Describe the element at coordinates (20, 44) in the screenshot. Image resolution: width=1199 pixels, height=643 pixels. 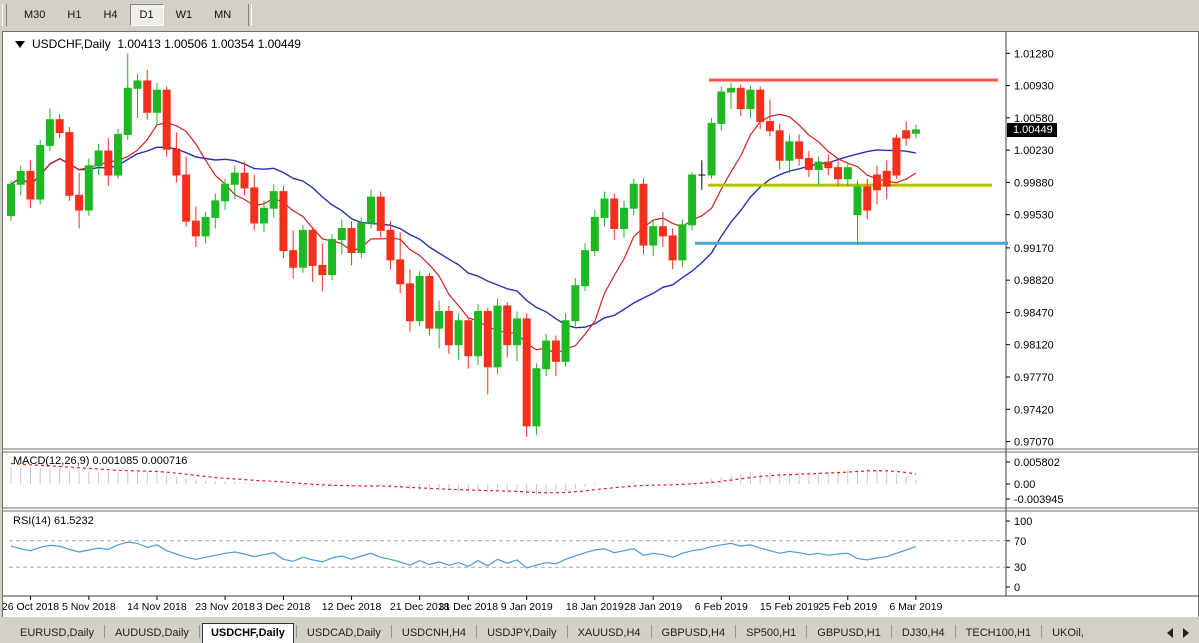
I see `chart-menu-triangle-icon` at that location.